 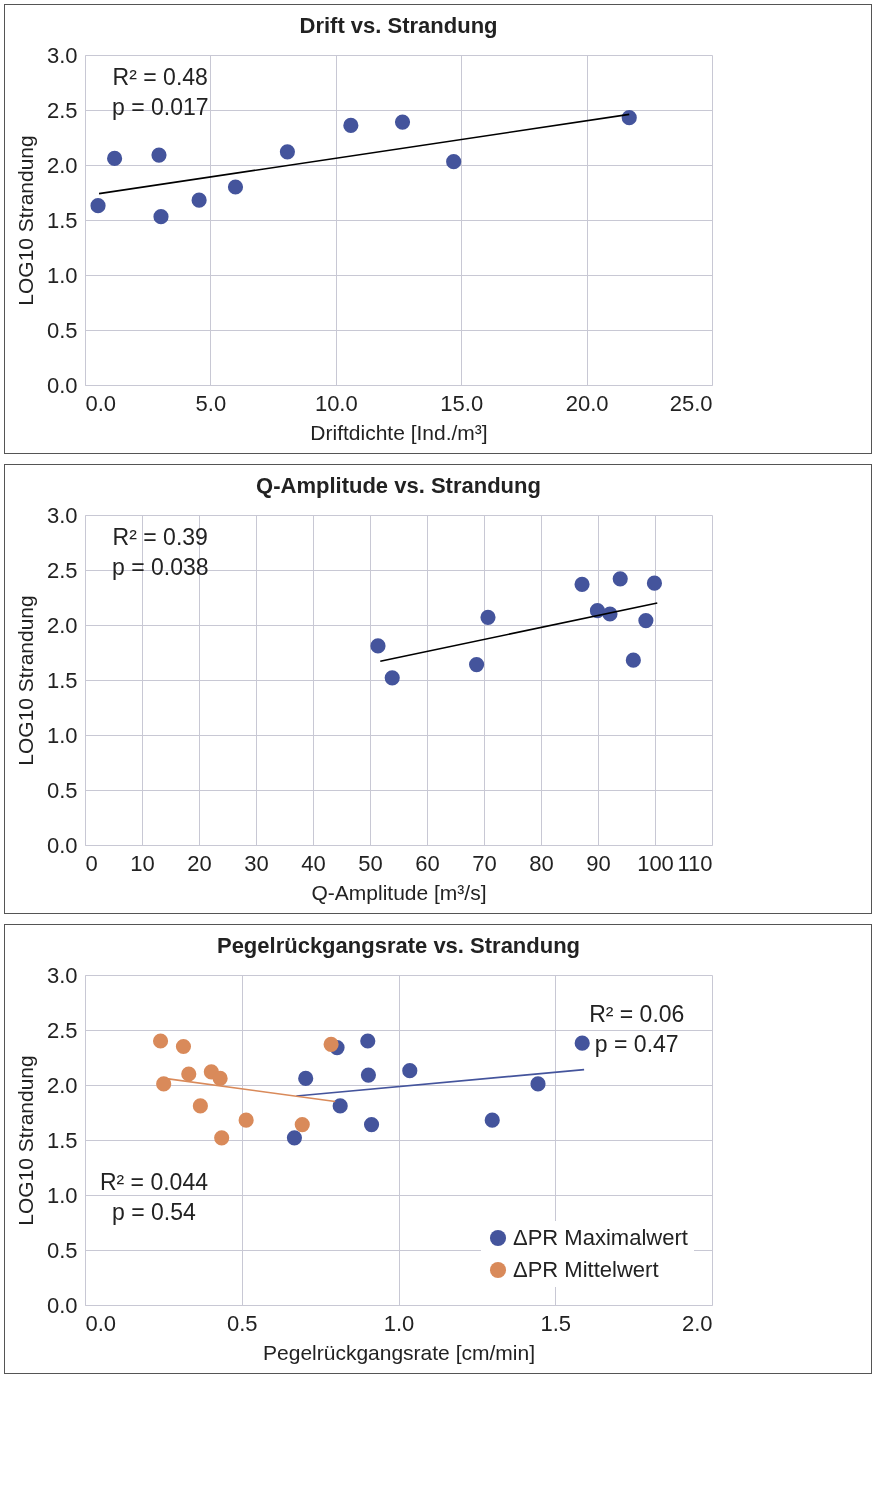 I want to click on x-tick-label: 5.0, so click(x=211, y=403).